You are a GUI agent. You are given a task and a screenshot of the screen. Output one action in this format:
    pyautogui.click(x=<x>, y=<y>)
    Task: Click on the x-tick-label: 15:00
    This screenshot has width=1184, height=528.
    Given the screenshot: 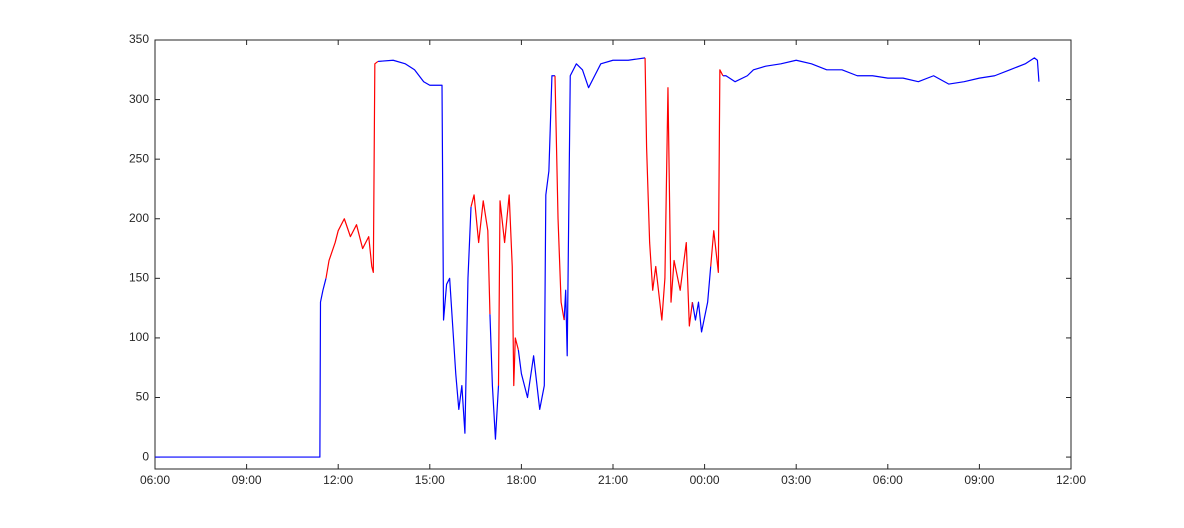 What is the action you would take?
    pyautogui.click(x=430, y=480)
    